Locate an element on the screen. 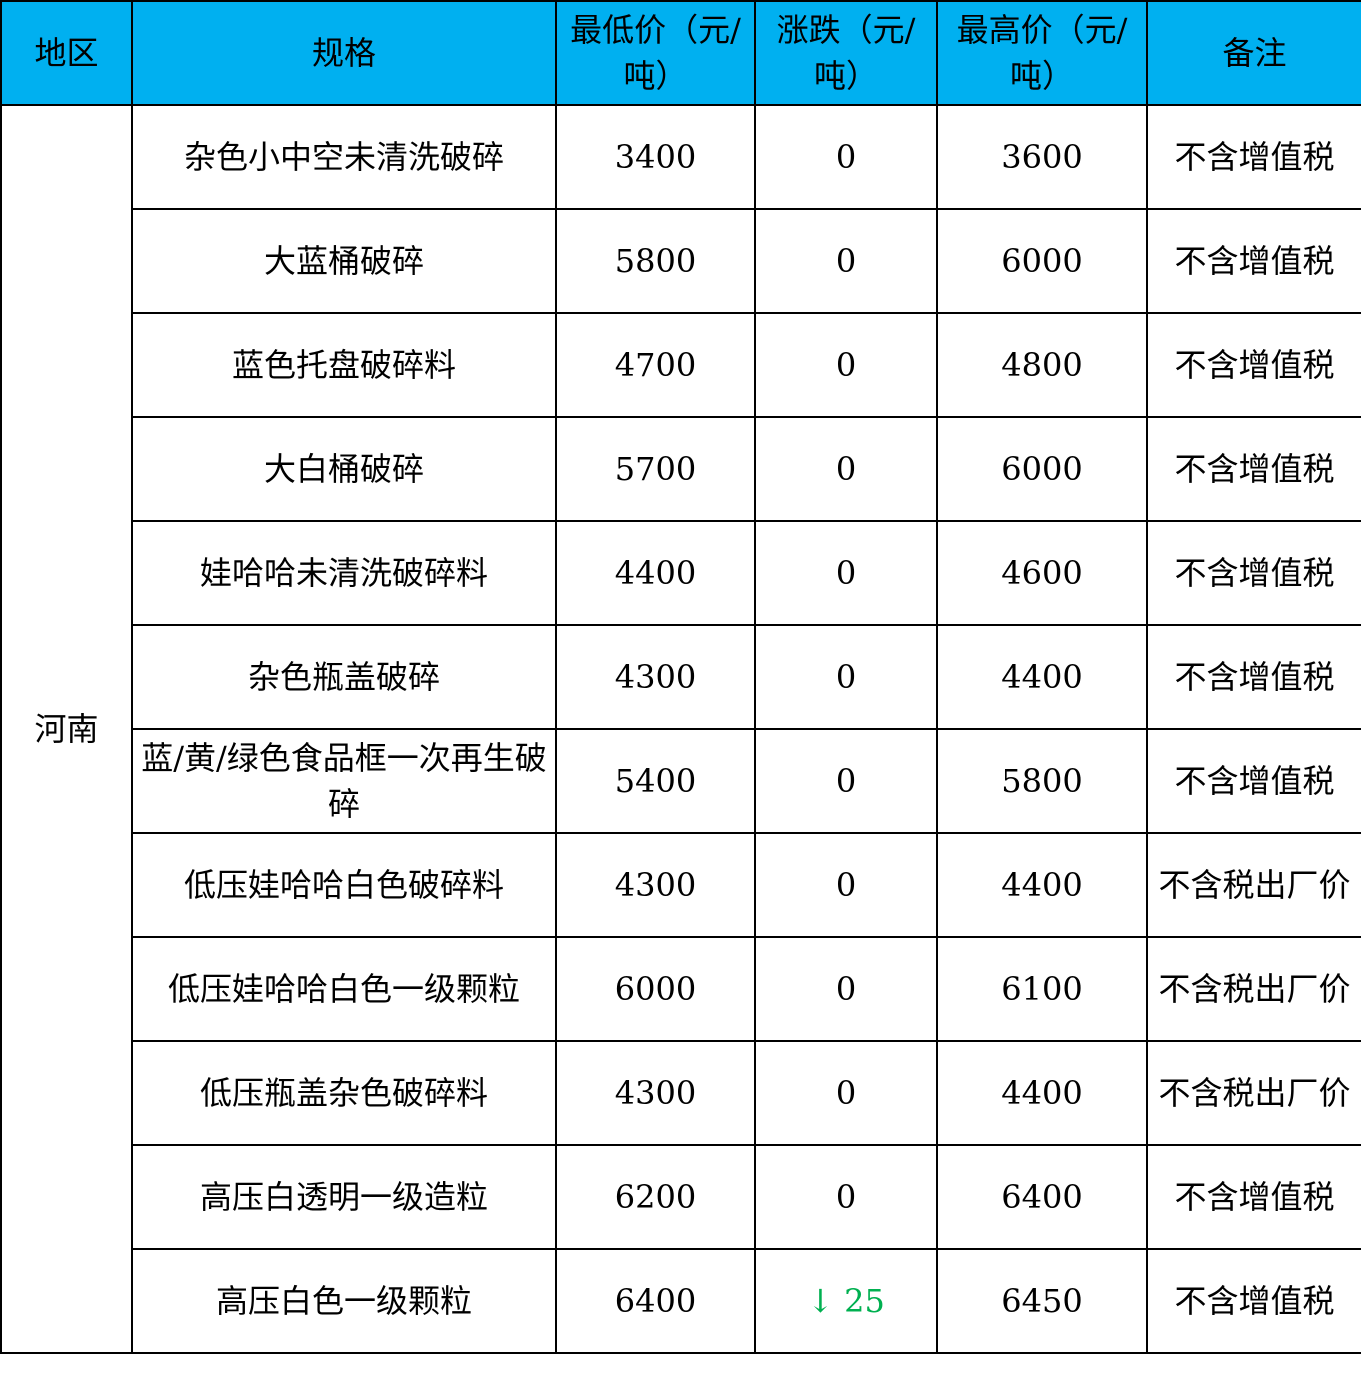 This screenshot has width=1361, height=1380. header-change: 涨跌（元/吨） is located at coordinates (846, 53).